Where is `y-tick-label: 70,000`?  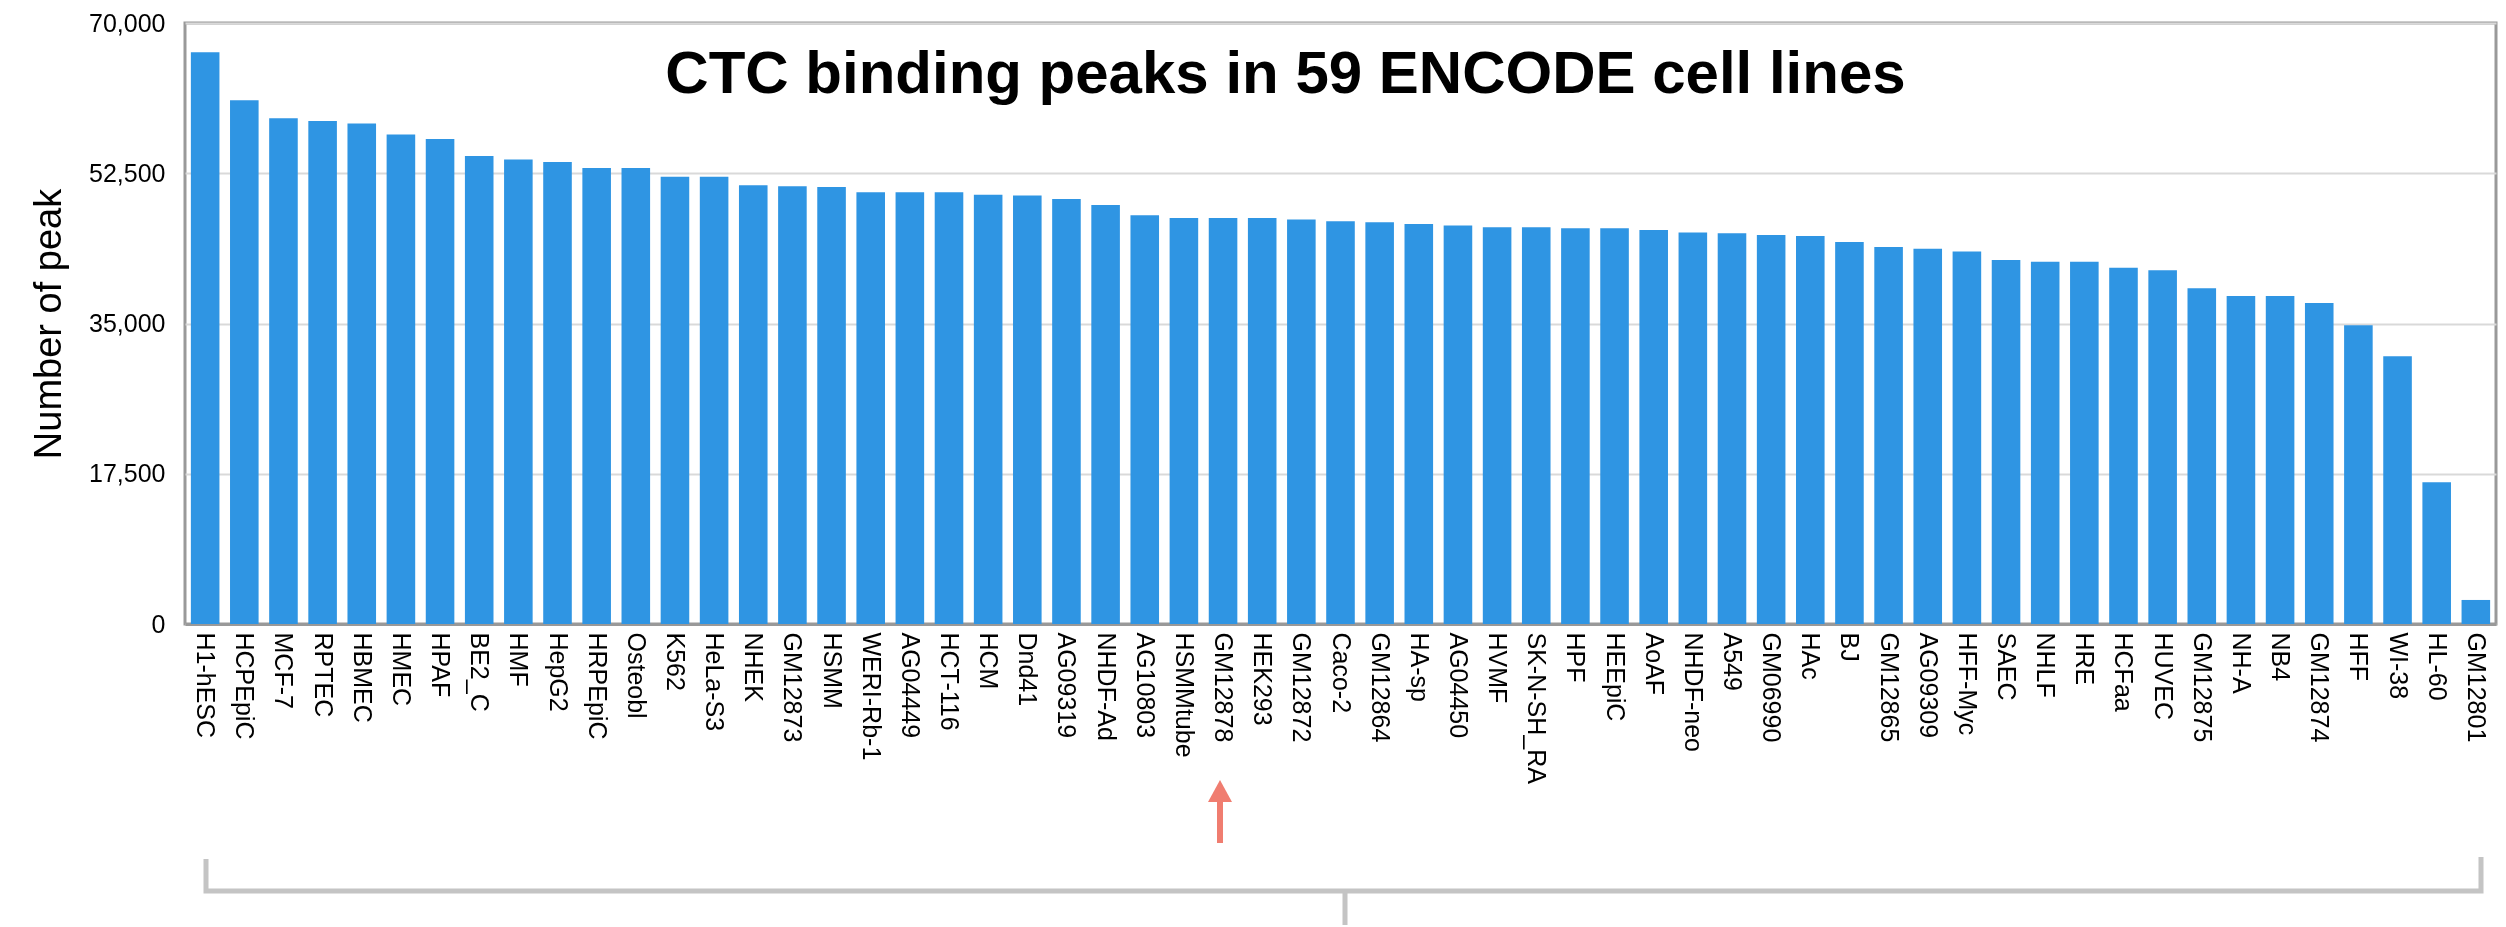
y-tick-label: 70,000 is located at coordinates (127, 22).